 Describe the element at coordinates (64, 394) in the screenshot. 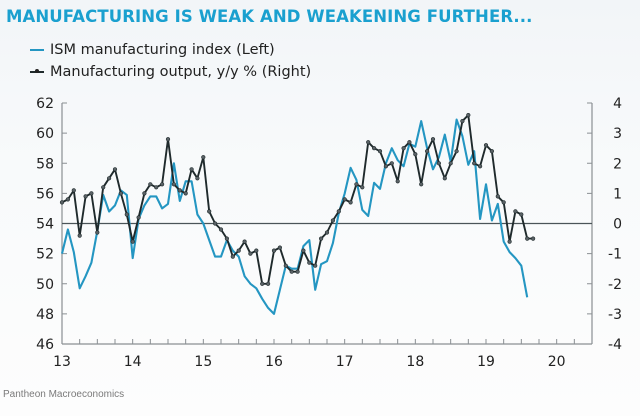

I see `source-label: Pantheon Macroeconomics` at that location.